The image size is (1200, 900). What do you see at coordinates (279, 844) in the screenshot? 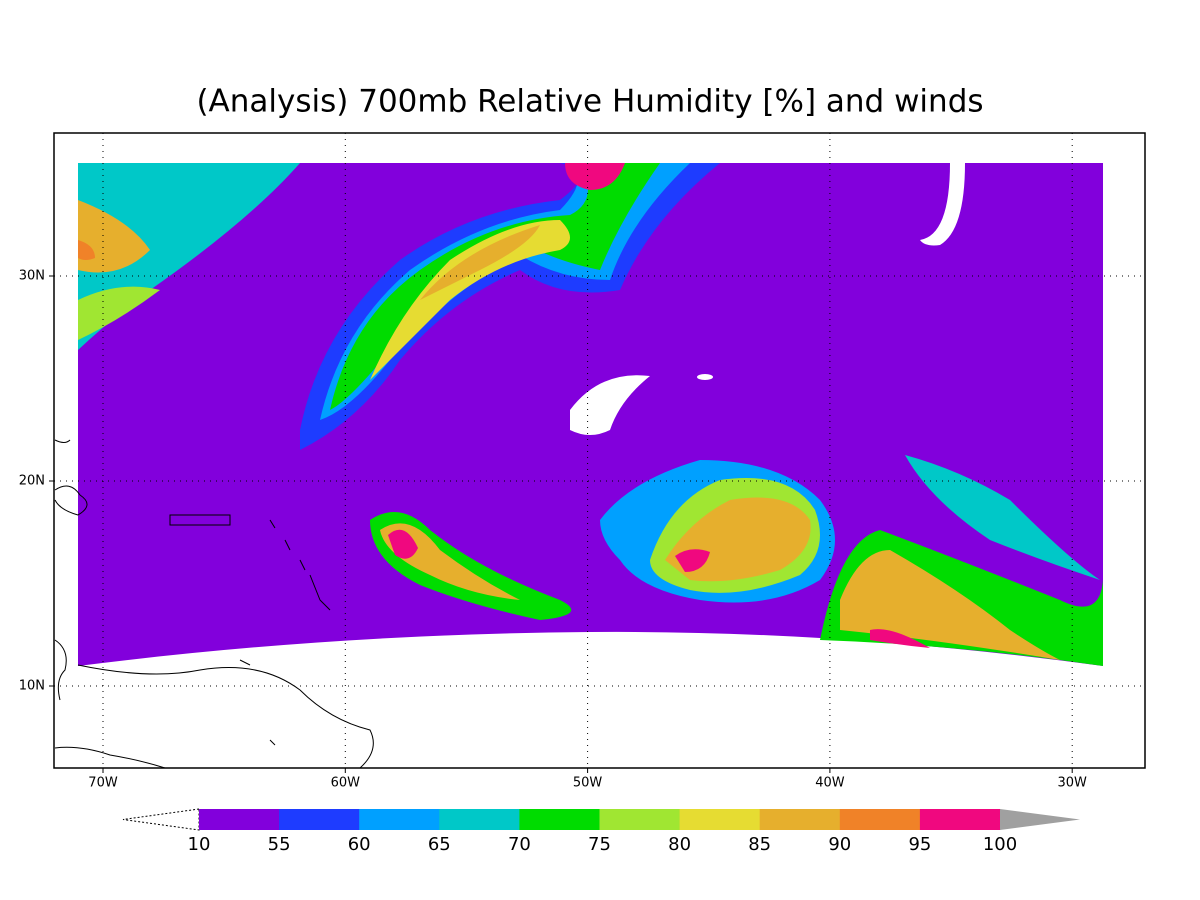
I see `colorbar-label: 55` at bounding box center [279, 844].